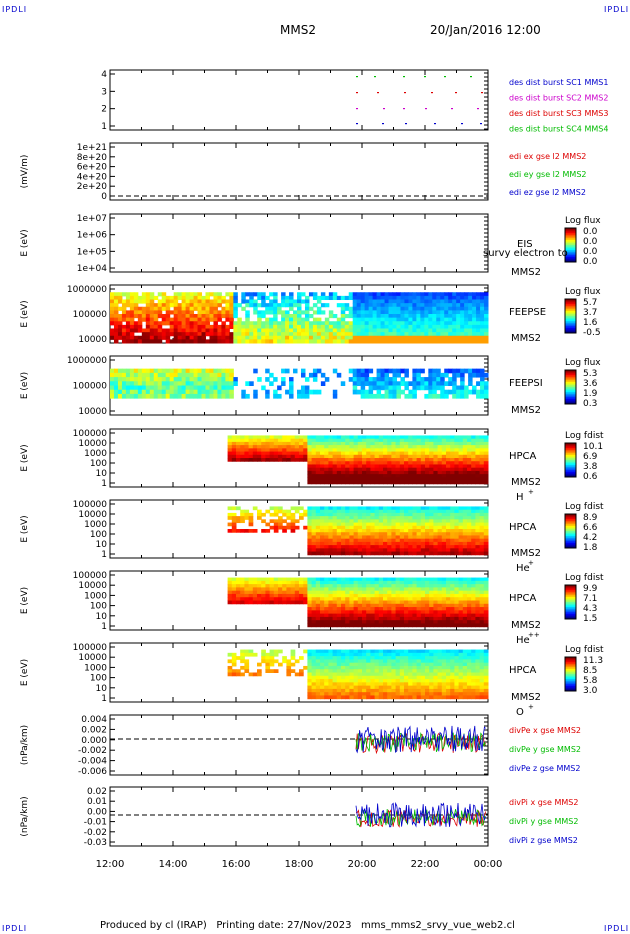 This screenshot has width=630, height=934. What do you see at coordinates (590, 313) in the screenshot?
I see `colorbar-tick-label: 3.7` at bounding box center [590, 313].